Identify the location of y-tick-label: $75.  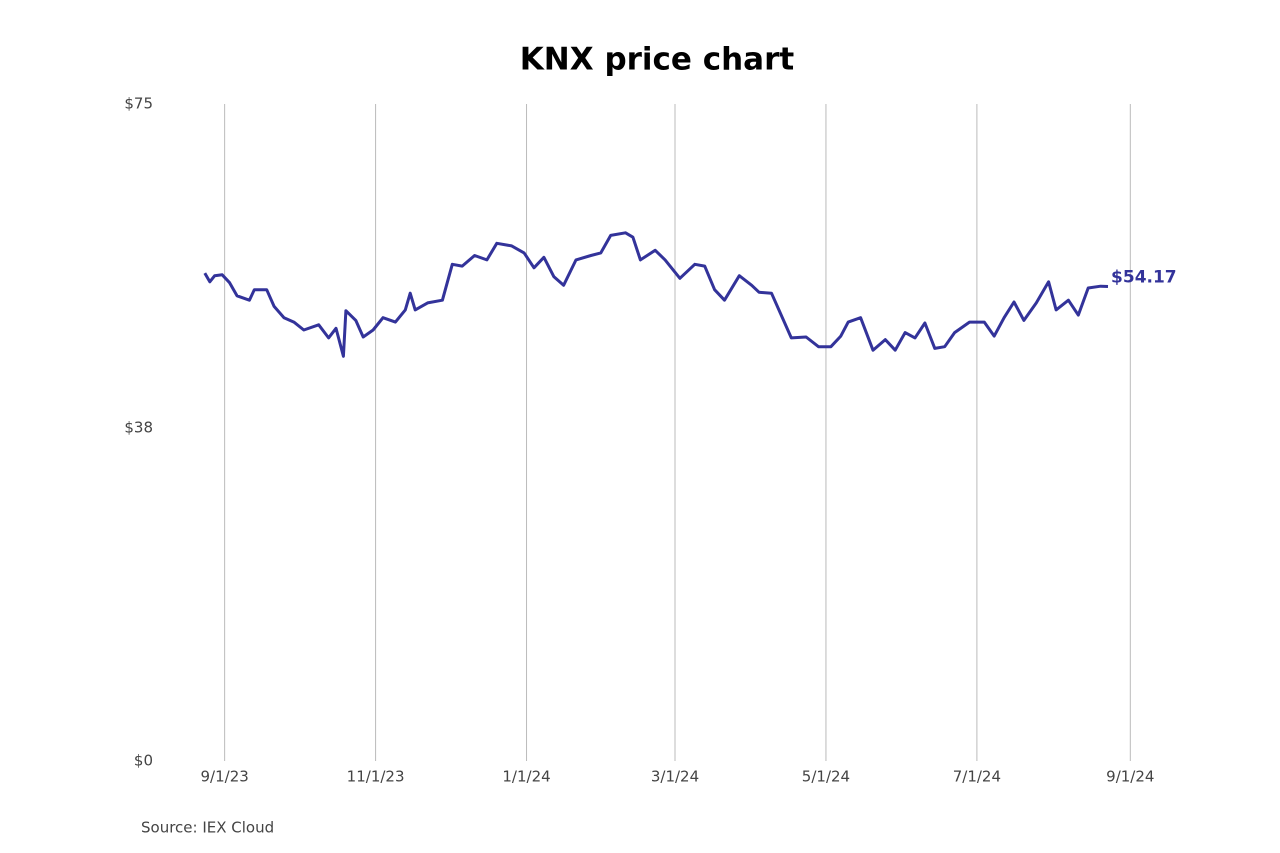
(138, 104).